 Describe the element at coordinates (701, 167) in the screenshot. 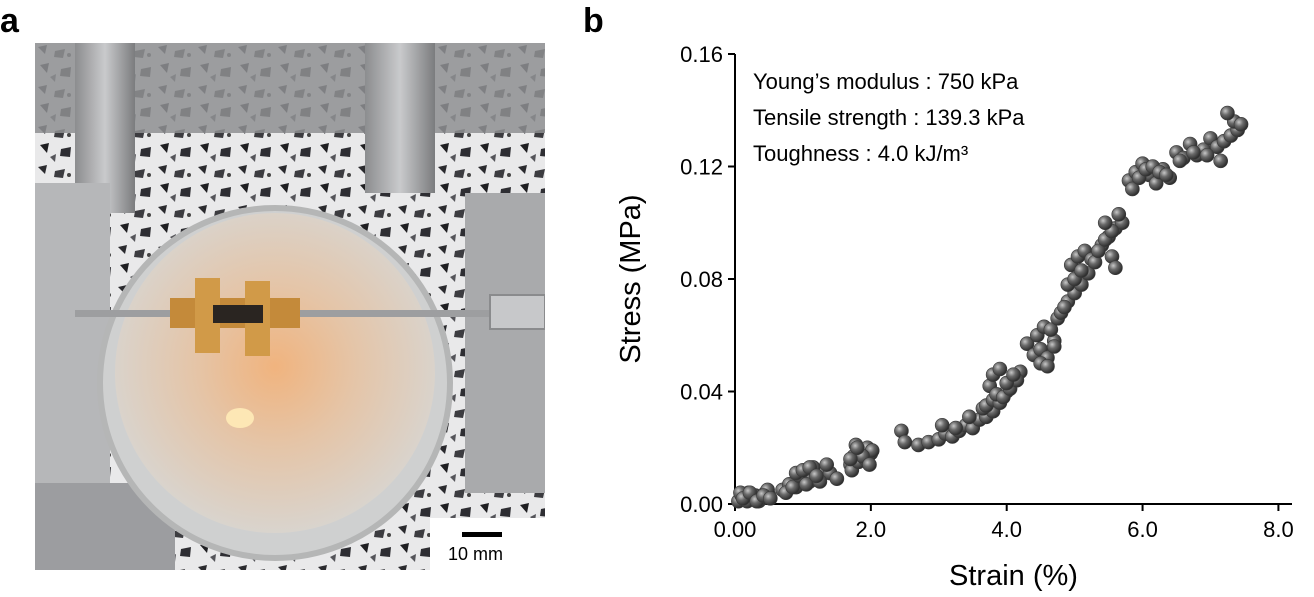

I see `y-tick-label: 0.12` at that location.